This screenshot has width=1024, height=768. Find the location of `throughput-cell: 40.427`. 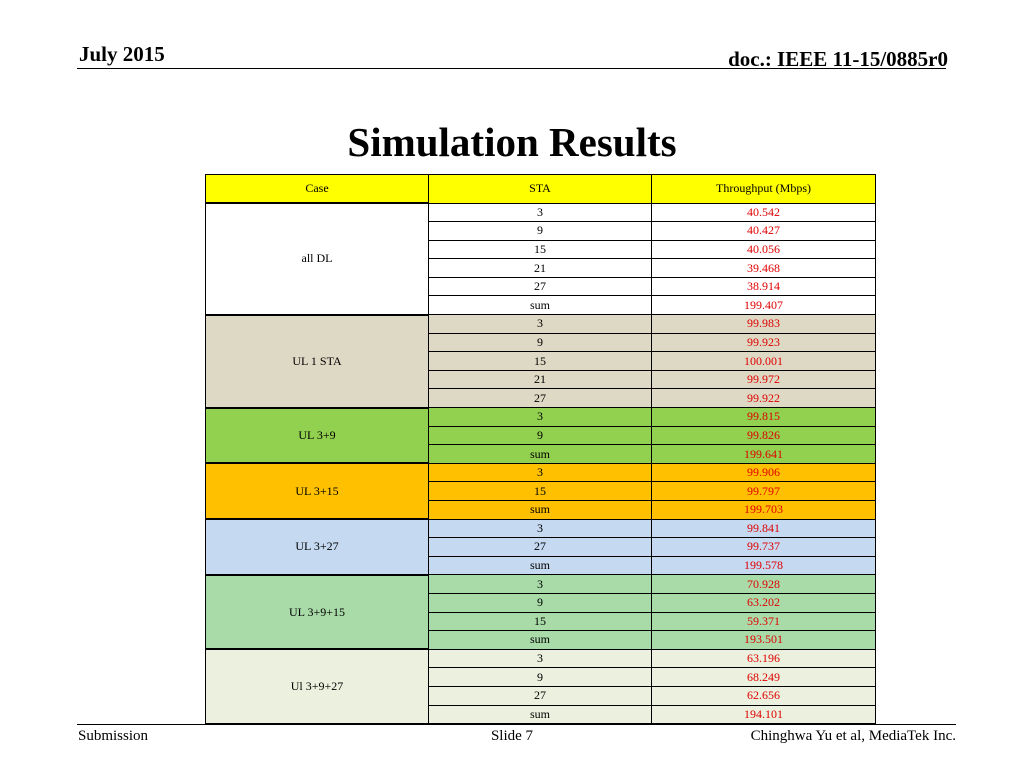

throughput-cell: 40.427 is located at coordinates (763, 231).